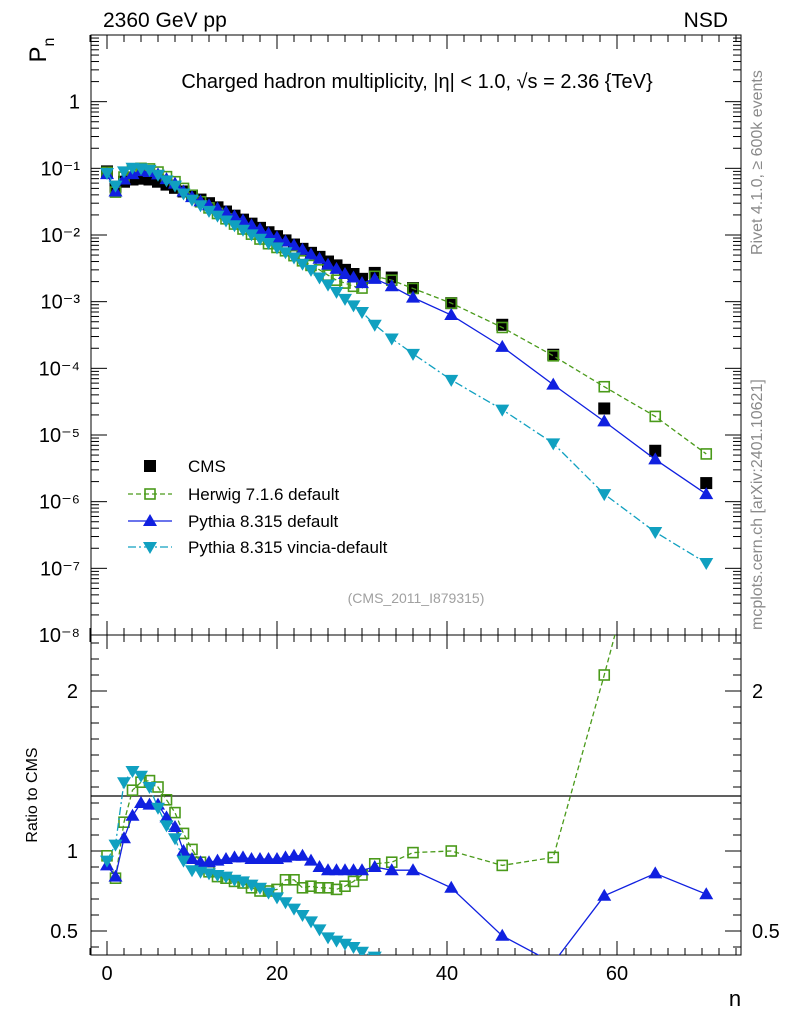  I want to click on ratio-tick-label-right: 2, so click(757, 692).